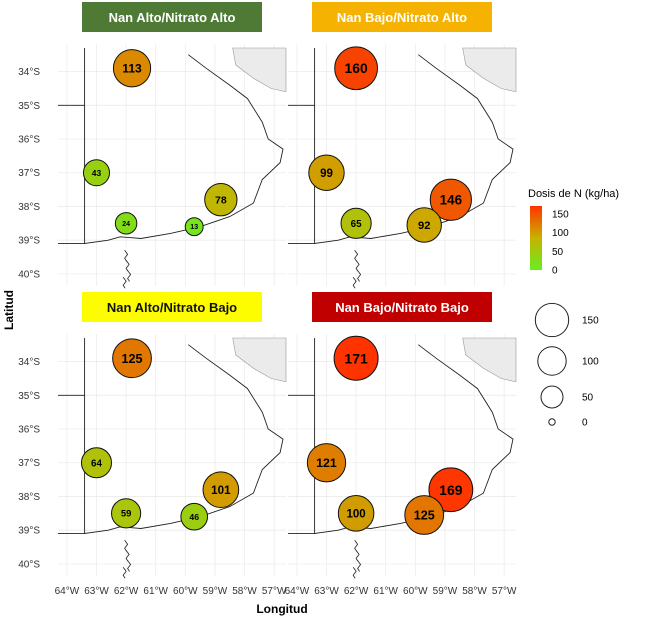 The image size is (650, 628). I want to click on bubble-value-label: 101, so click(221, 490).